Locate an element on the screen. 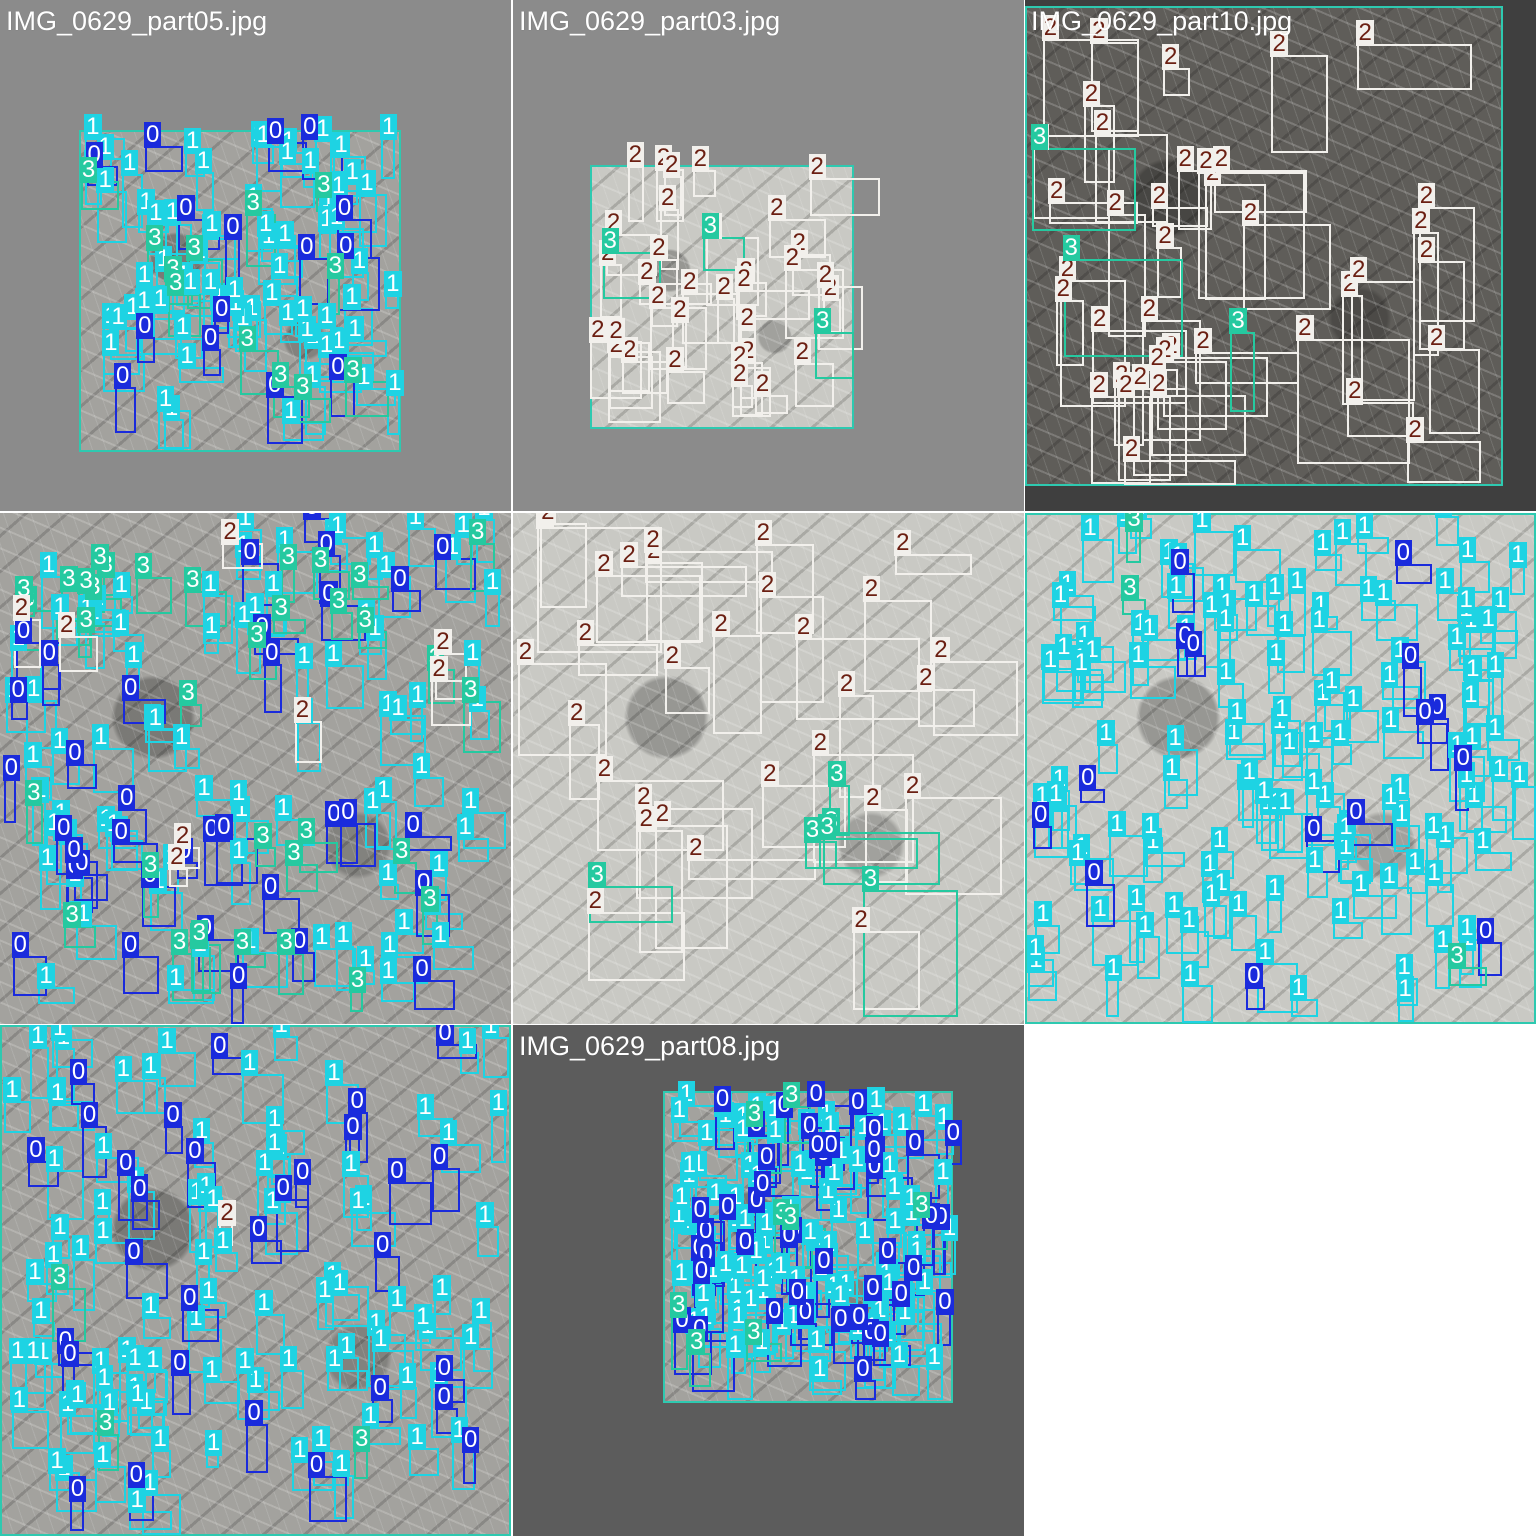  image-outline is located at coordinates (255, 1280).